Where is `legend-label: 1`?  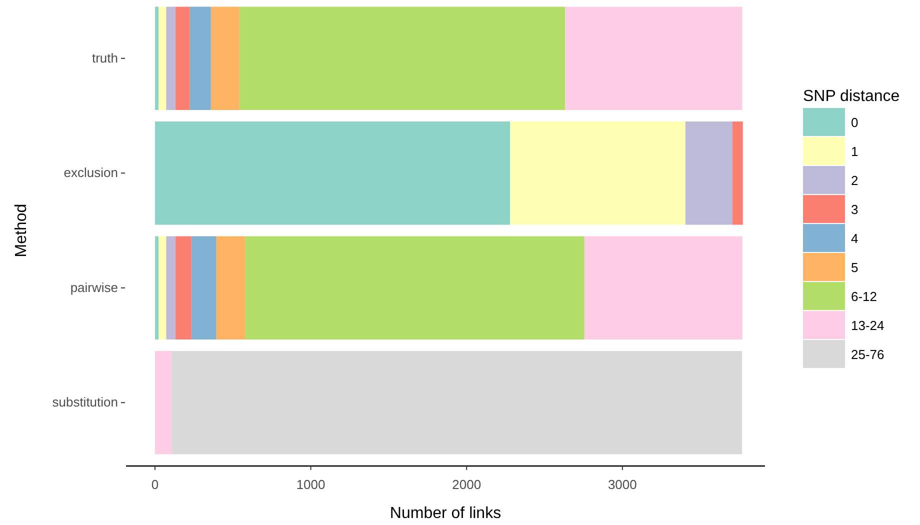
legend-label: 1 is located at coordinates (854, 151).